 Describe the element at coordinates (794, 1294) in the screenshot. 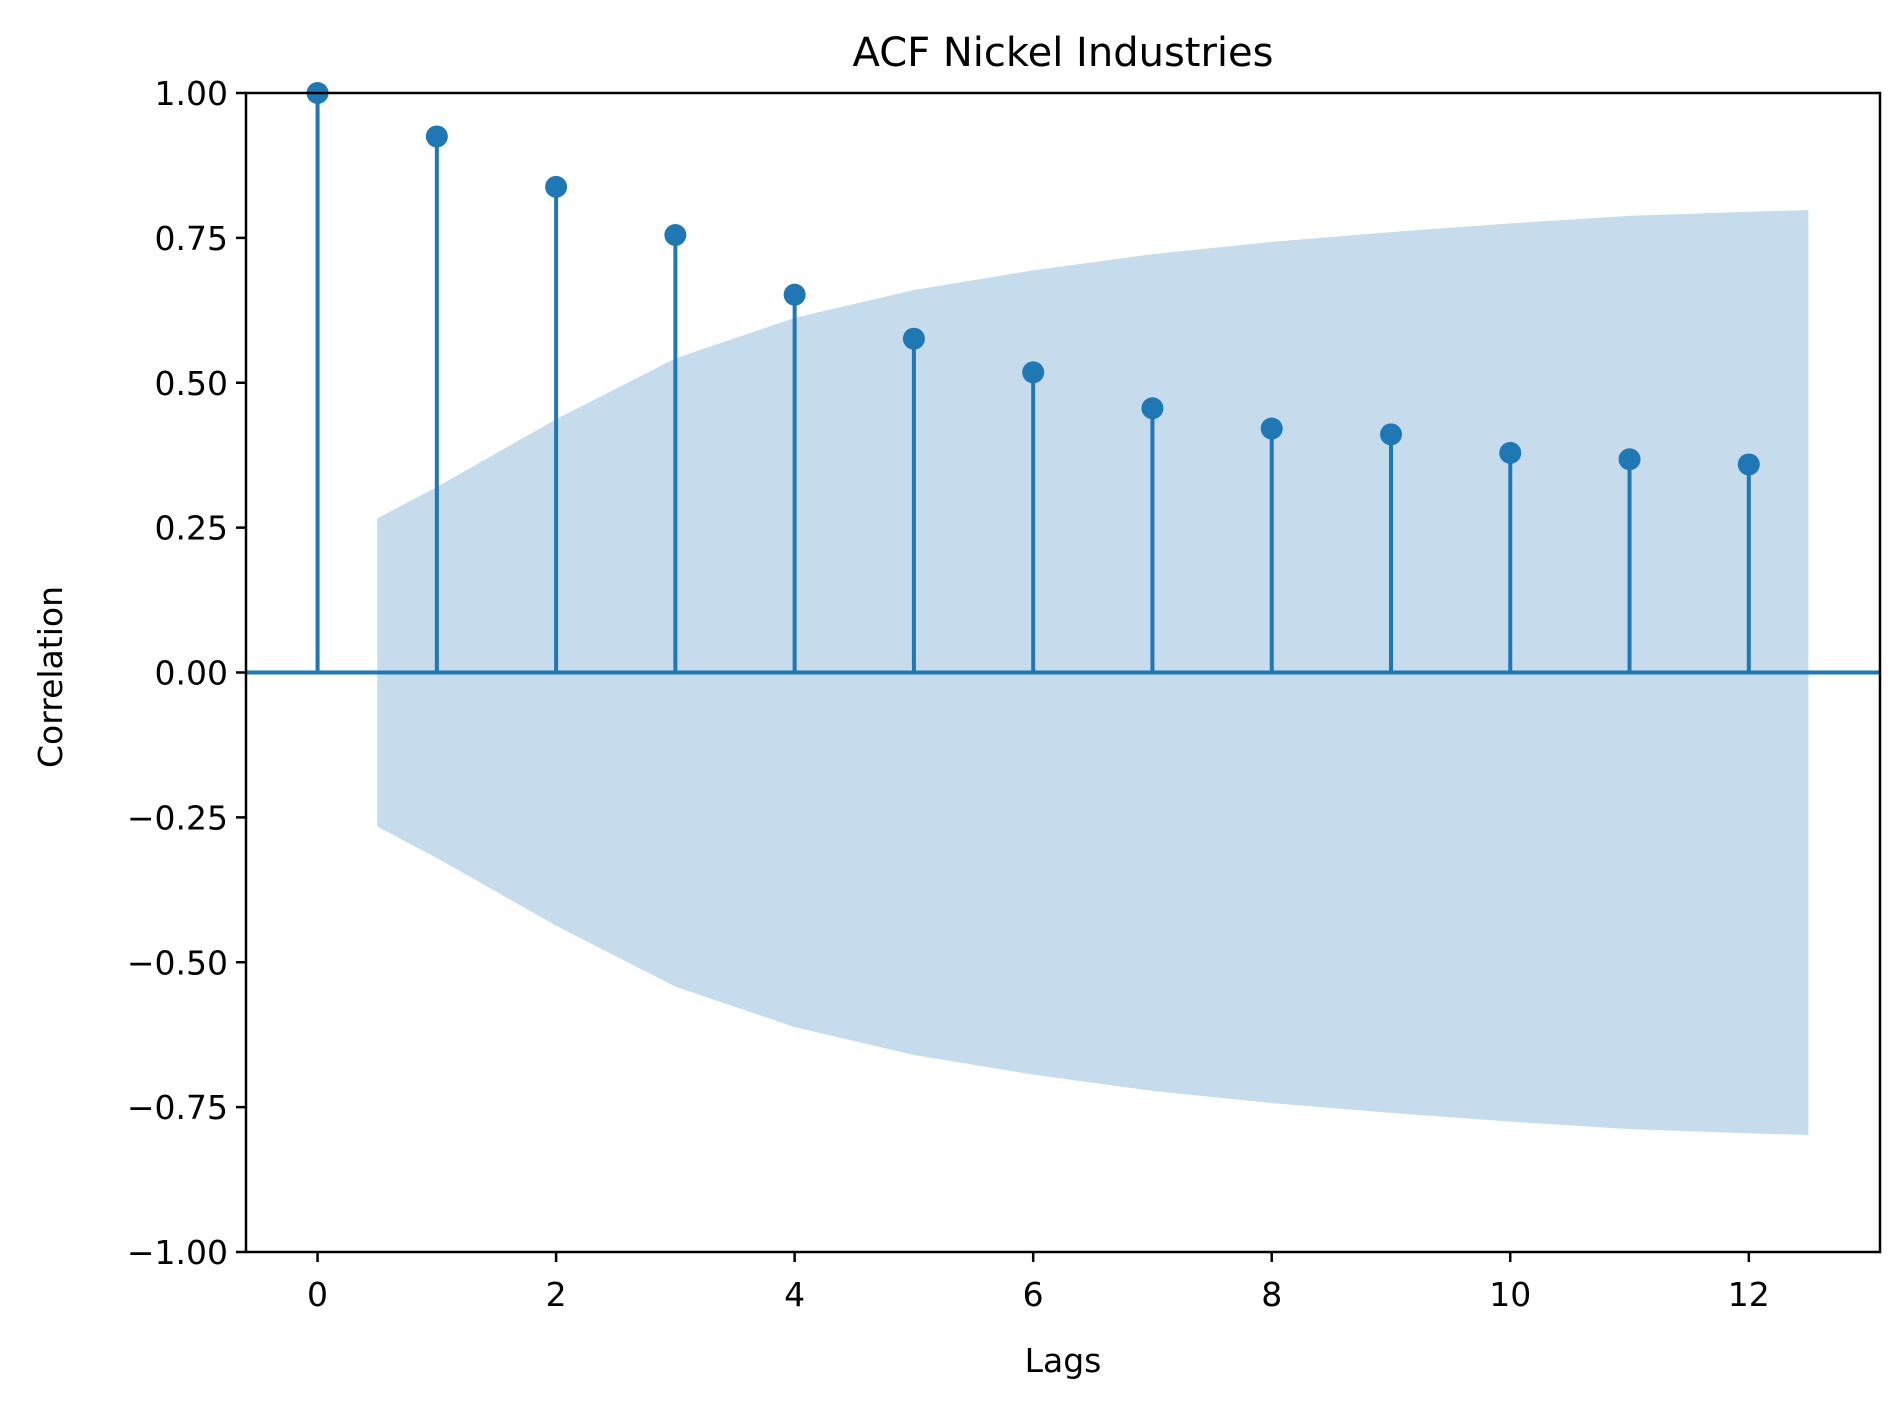

I see `x-tick-label: 4` at that location.